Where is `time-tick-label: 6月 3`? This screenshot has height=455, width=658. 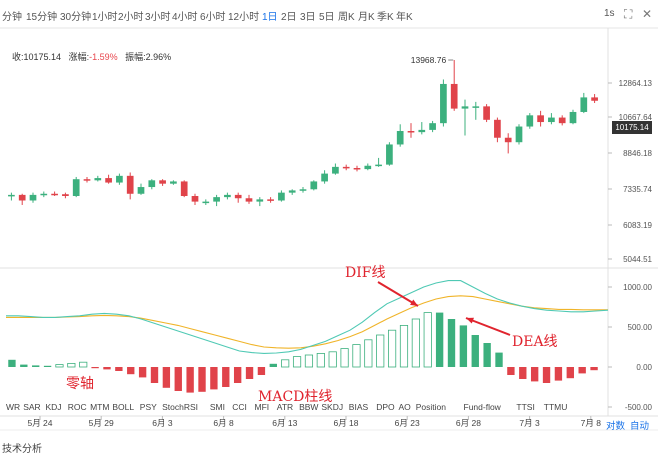
time-tick-label: 6月 3 is located at coordinates (162, 423).